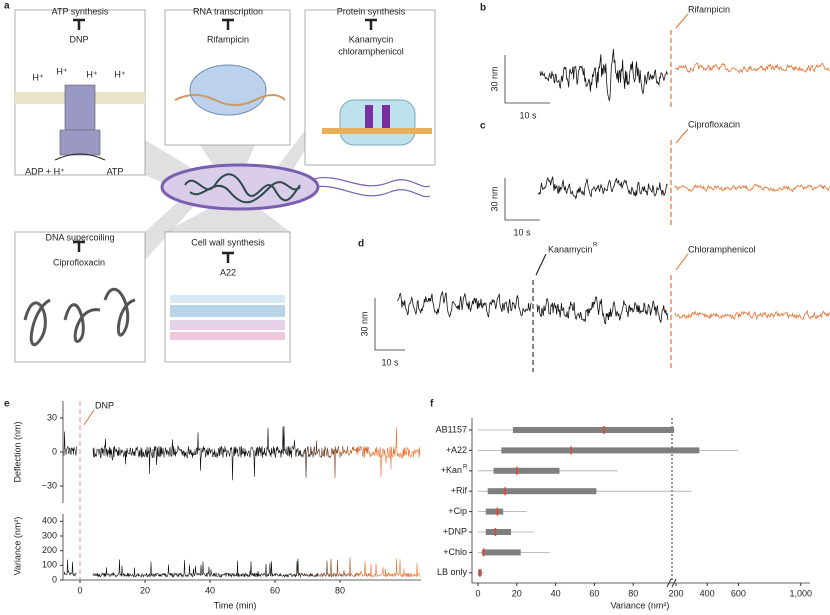 This screenshot has height=615, width=830. Describe the element at coordinates (79, 316) in the screenshot. I see `supercoiled-dna` at that location.